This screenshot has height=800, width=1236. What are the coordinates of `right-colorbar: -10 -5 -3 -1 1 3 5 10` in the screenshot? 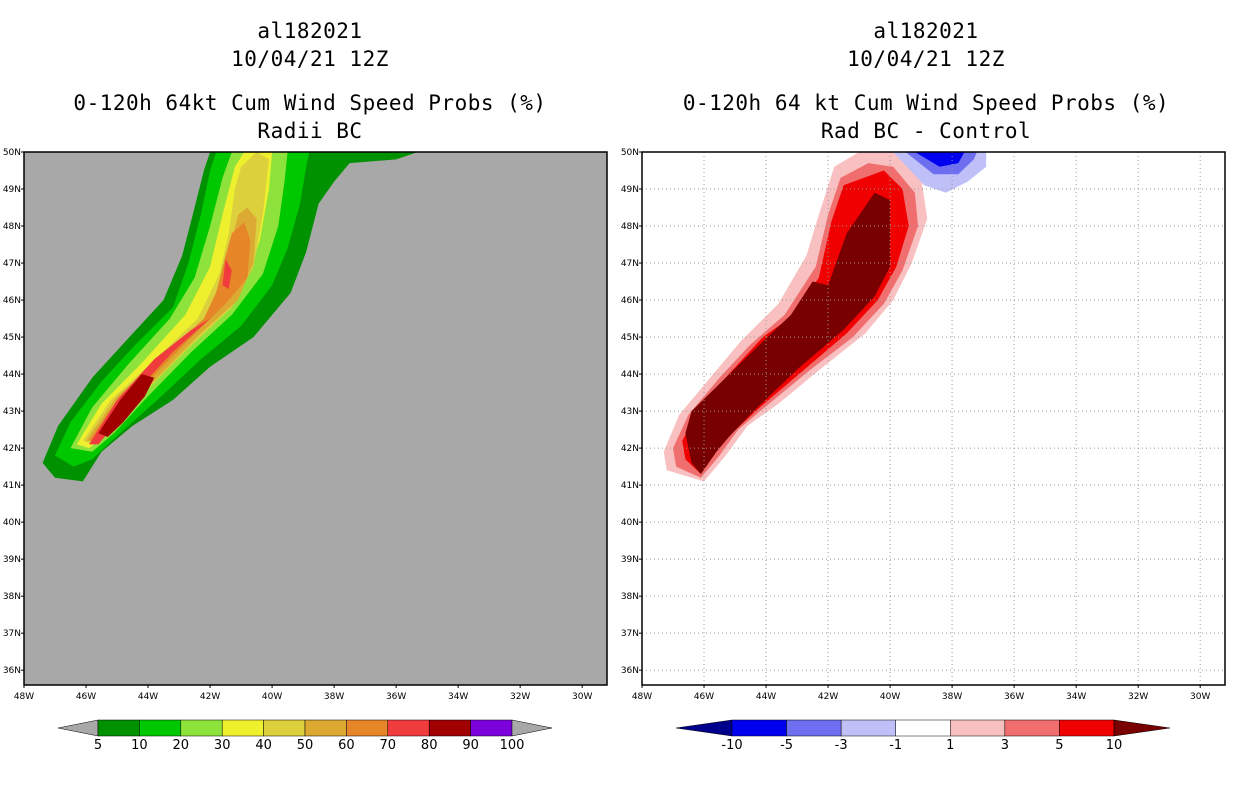 It's located at (923, 736).